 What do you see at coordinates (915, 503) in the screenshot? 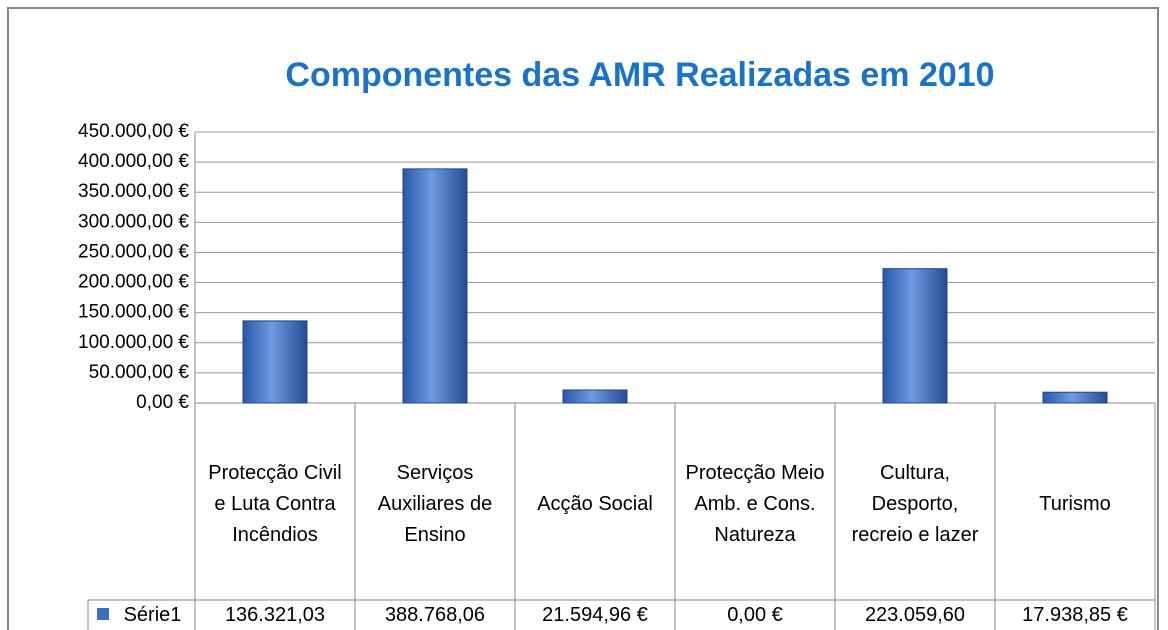
I see `category-label: Cultura, Desporto, recreio e lazer` at bounding box center [915, 503].